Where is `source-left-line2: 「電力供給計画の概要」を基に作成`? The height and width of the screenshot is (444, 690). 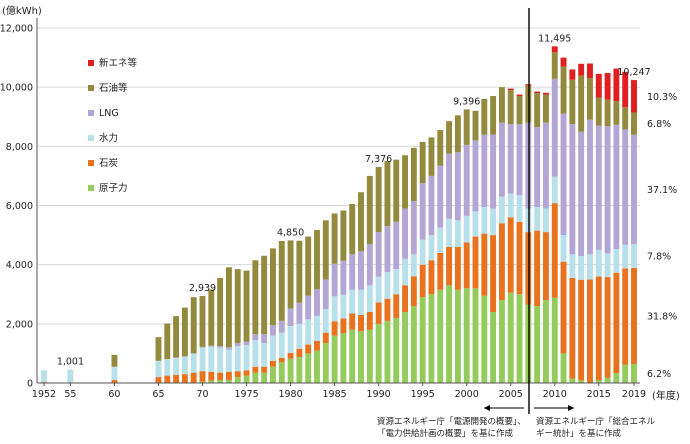 source-left-line2: 「電力供給計画の概要」を基に作成 is located at coordinates (445, 433).